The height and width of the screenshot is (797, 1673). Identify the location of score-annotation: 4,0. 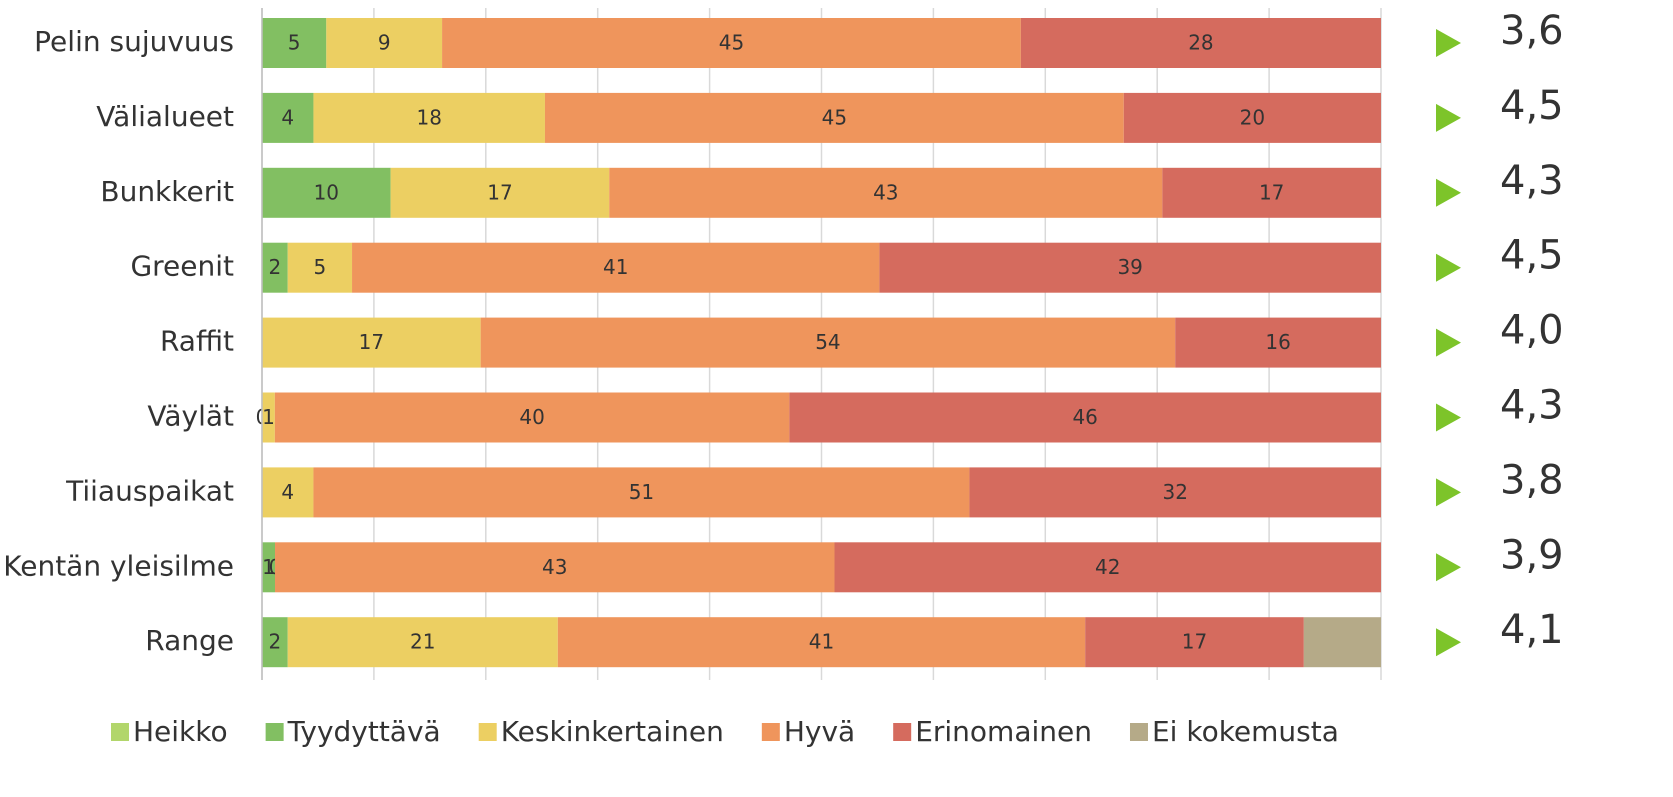
(1532, 331).